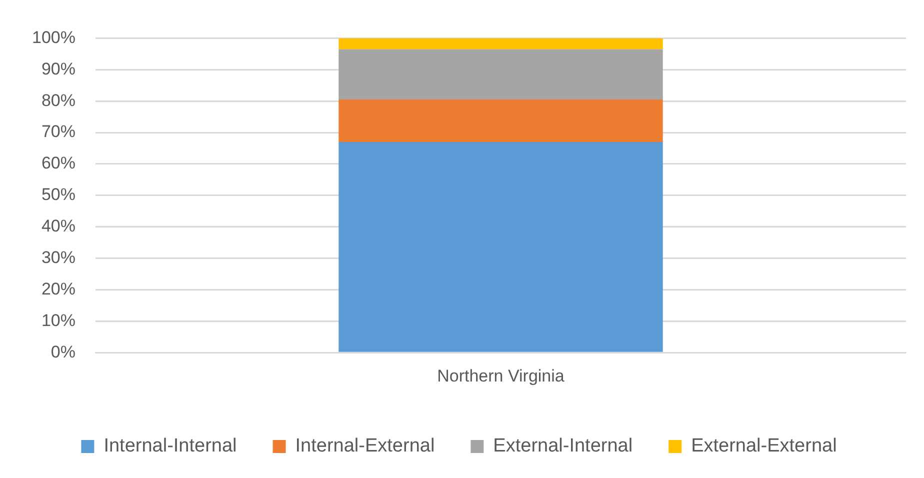 The image size is (924, 478). I want to click on legend-label: Internal-External, so click(365, 446).